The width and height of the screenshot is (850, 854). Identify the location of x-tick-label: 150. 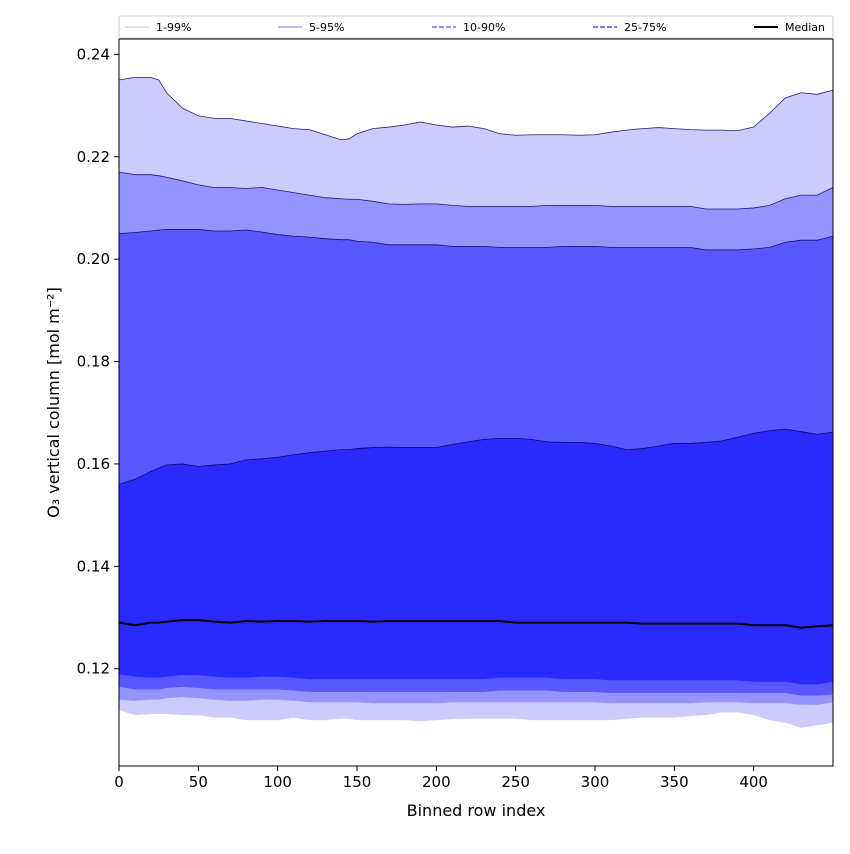
(357, 782).